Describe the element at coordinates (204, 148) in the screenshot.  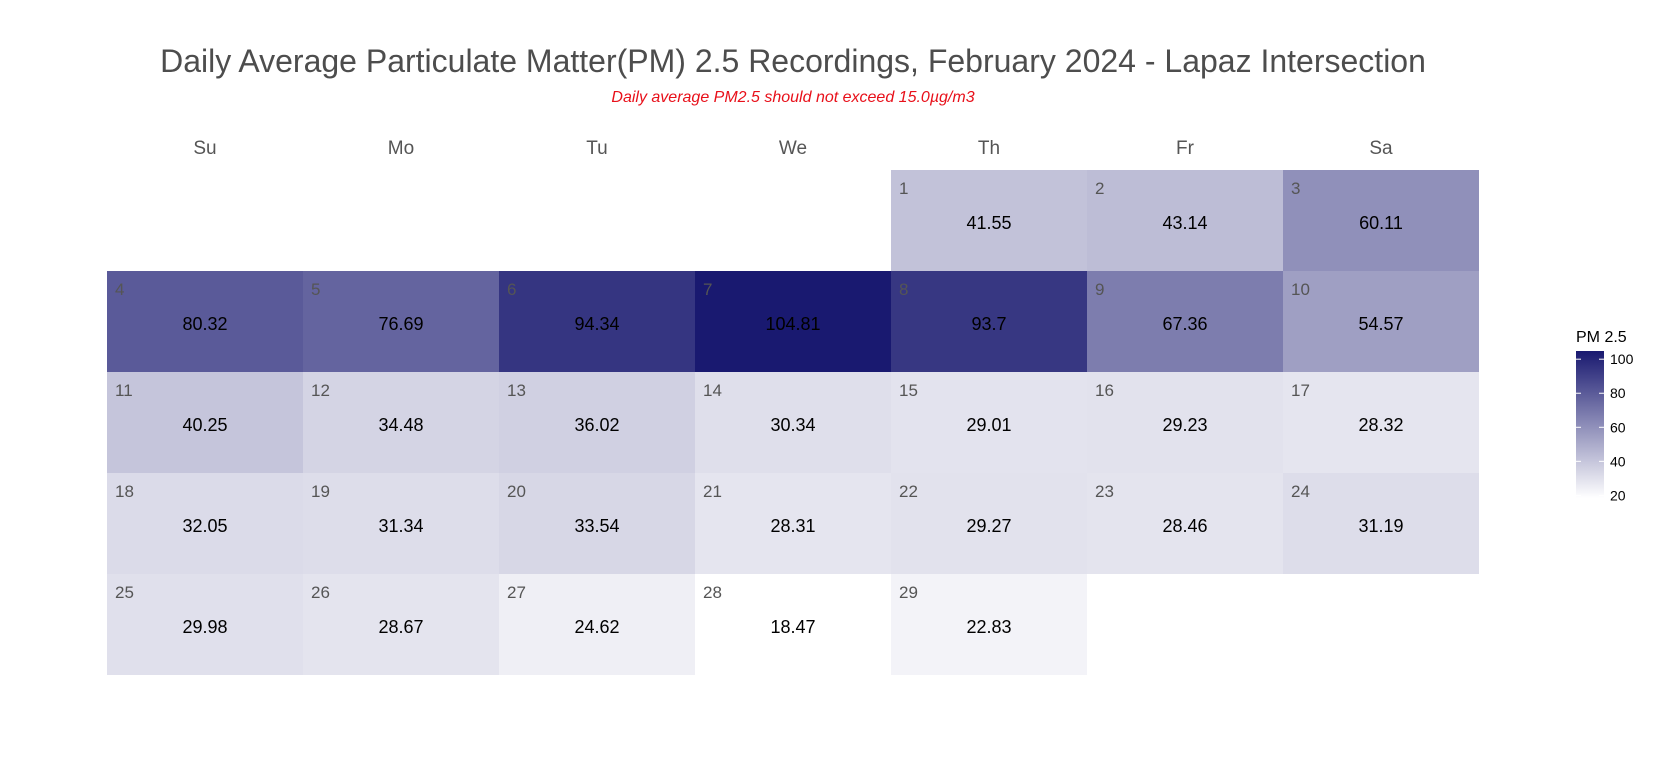
I see `weekday-label-su: Su` at that location.